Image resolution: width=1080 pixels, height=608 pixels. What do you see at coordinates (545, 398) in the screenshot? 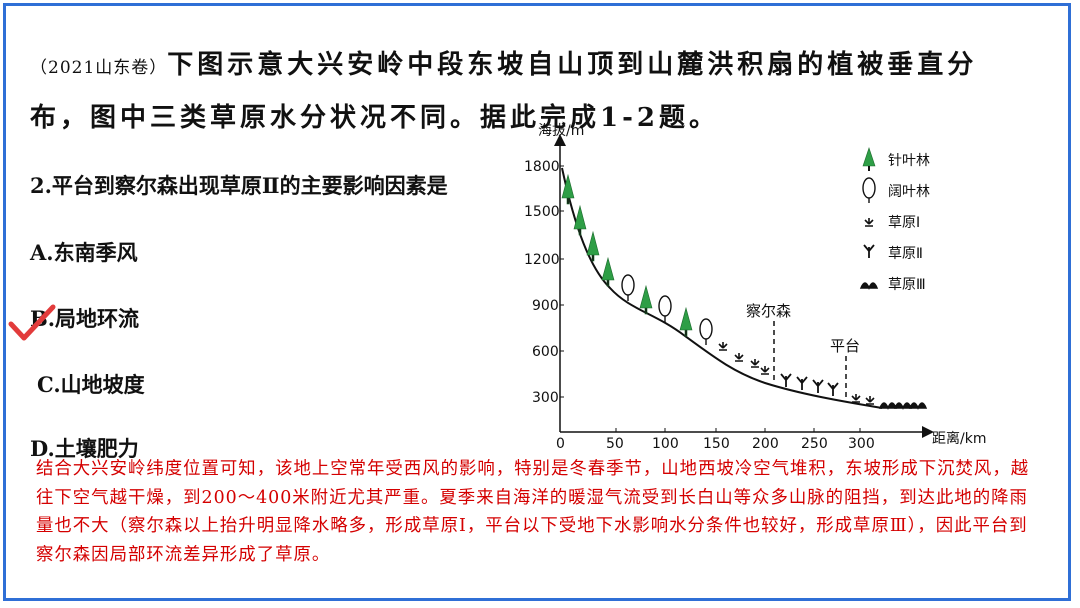
I see `y-tick-300: 300` at bounding box center [545, 398].